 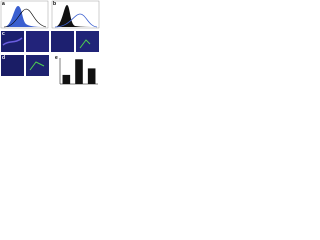 I want to click on panel-labels: a b c d e, so click(x=30, y=31).